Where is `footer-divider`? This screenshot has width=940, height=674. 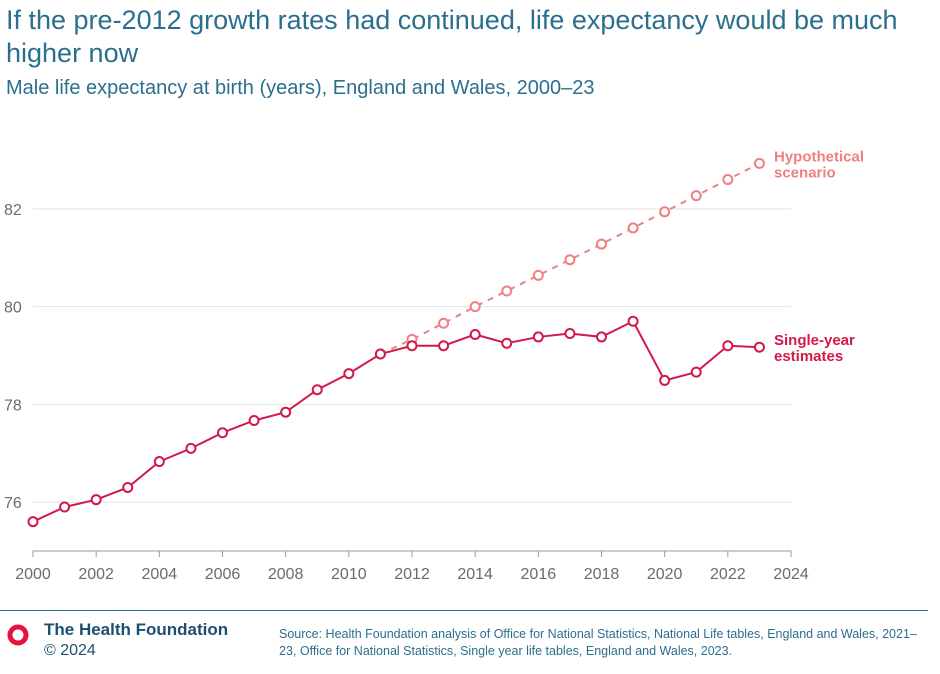
footer-divider is located at coordinates (464, 610).